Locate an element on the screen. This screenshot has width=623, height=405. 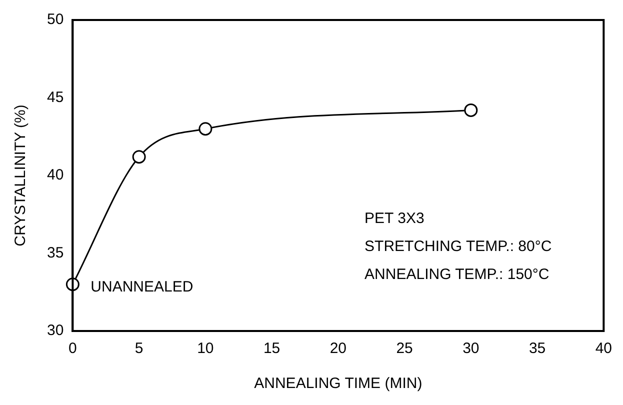
x-tick-label: 25 is located at coordinates (404, 349).